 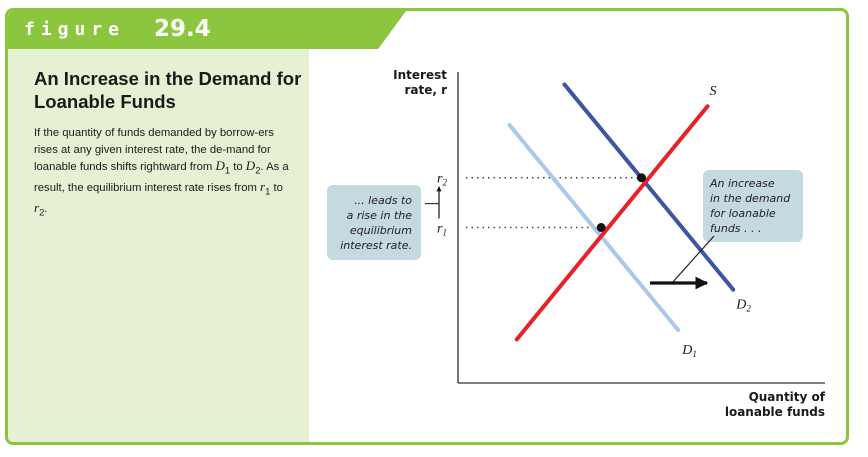 What do you see at coordinates (736, 228) in the screenshot?
I see `shift-callout-line-4: funds . . .` at bounding box center [736, 228].